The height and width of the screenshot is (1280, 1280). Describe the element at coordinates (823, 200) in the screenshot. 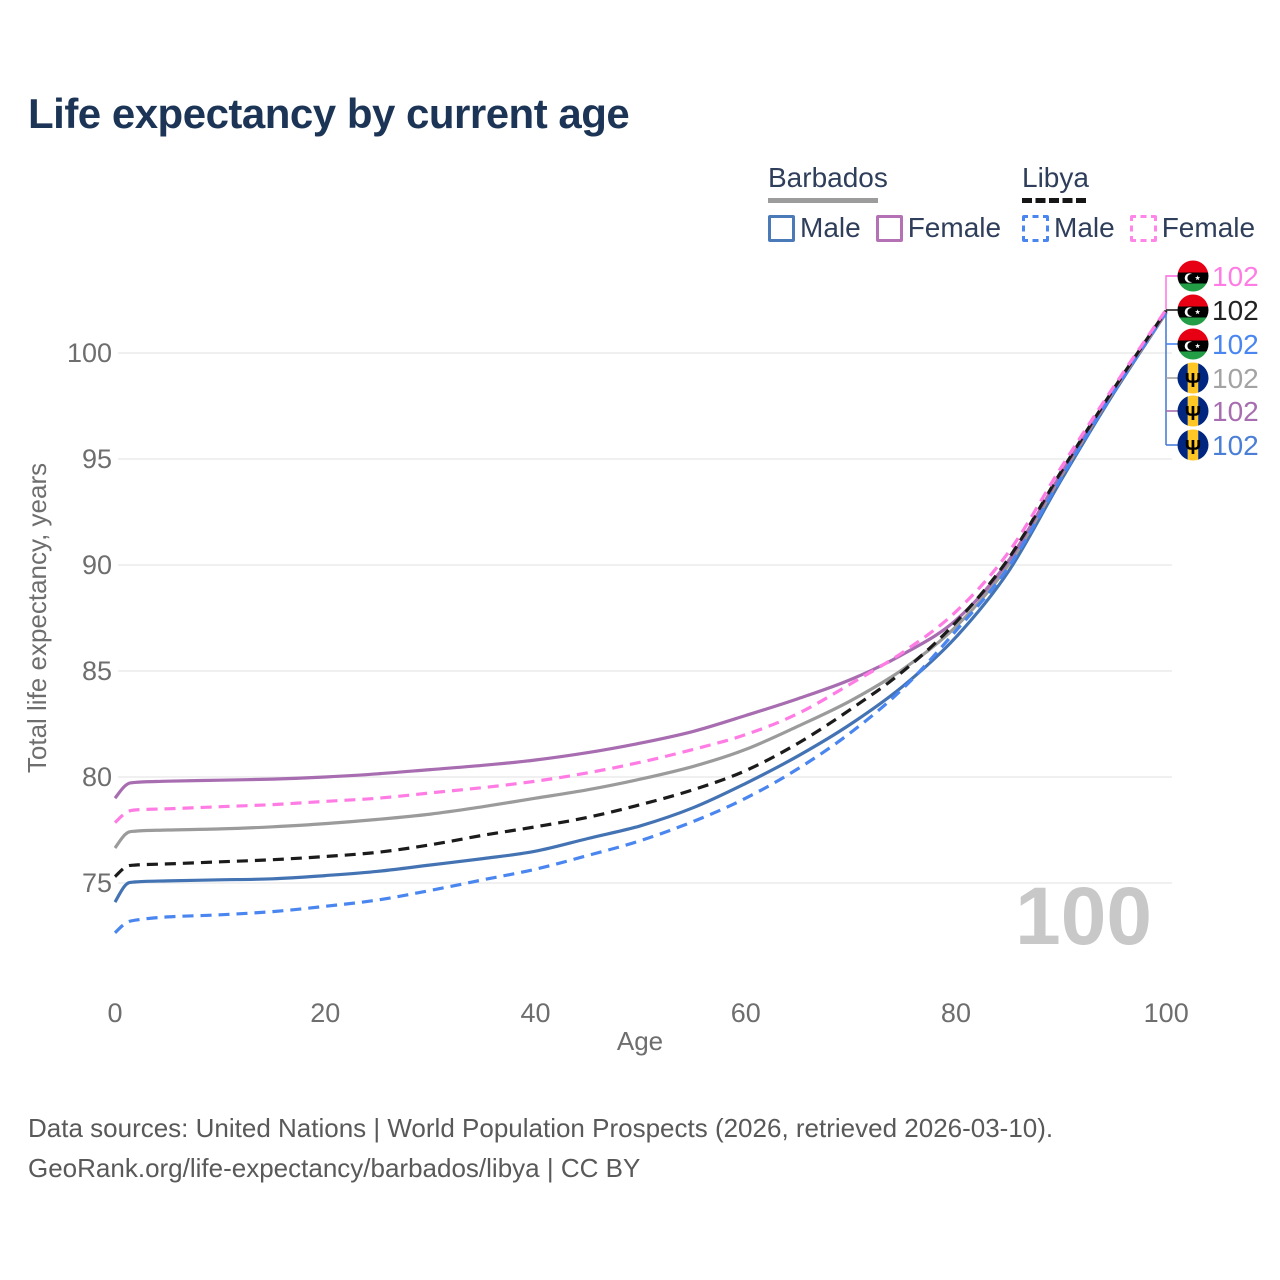

I see `legend-underline-solid` at that location.